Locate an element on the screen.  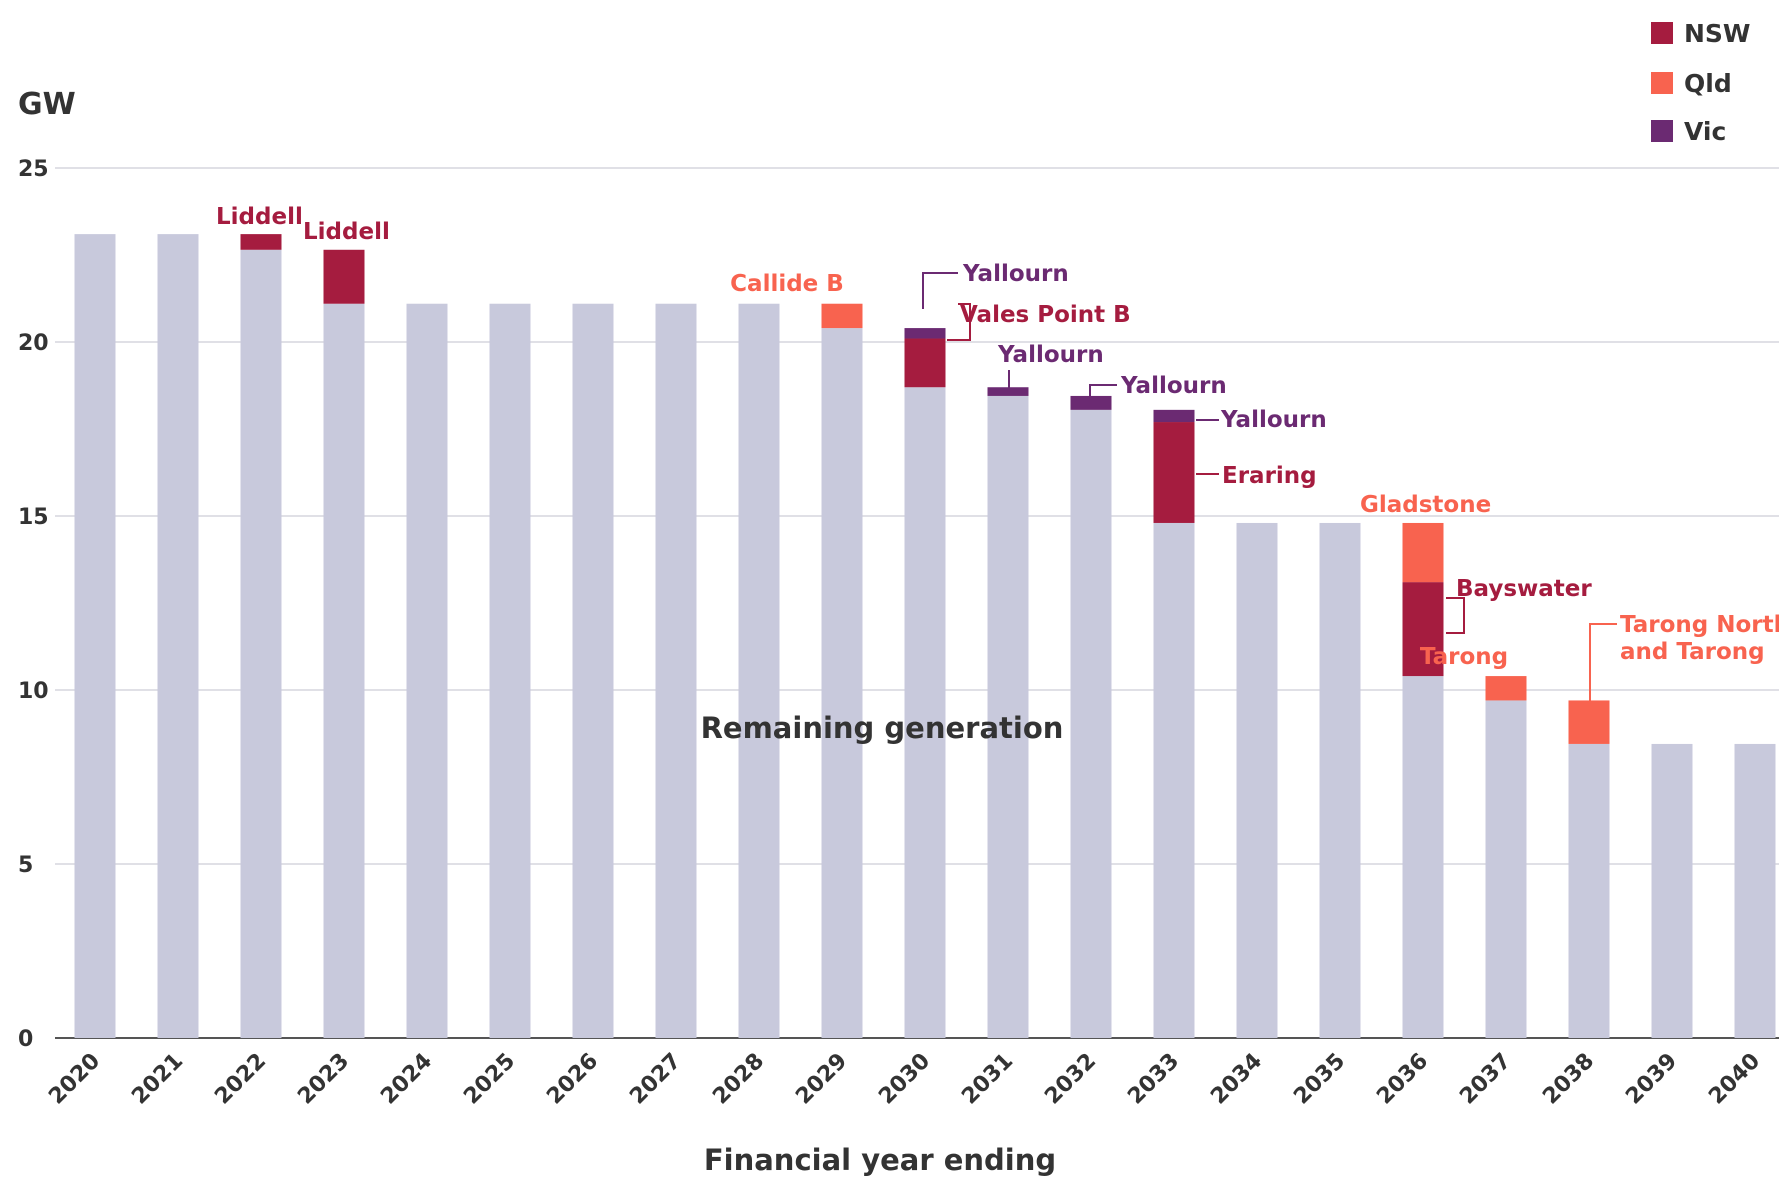
annotation-bayswater: Bayswater is located at coordinates (1524, 589).